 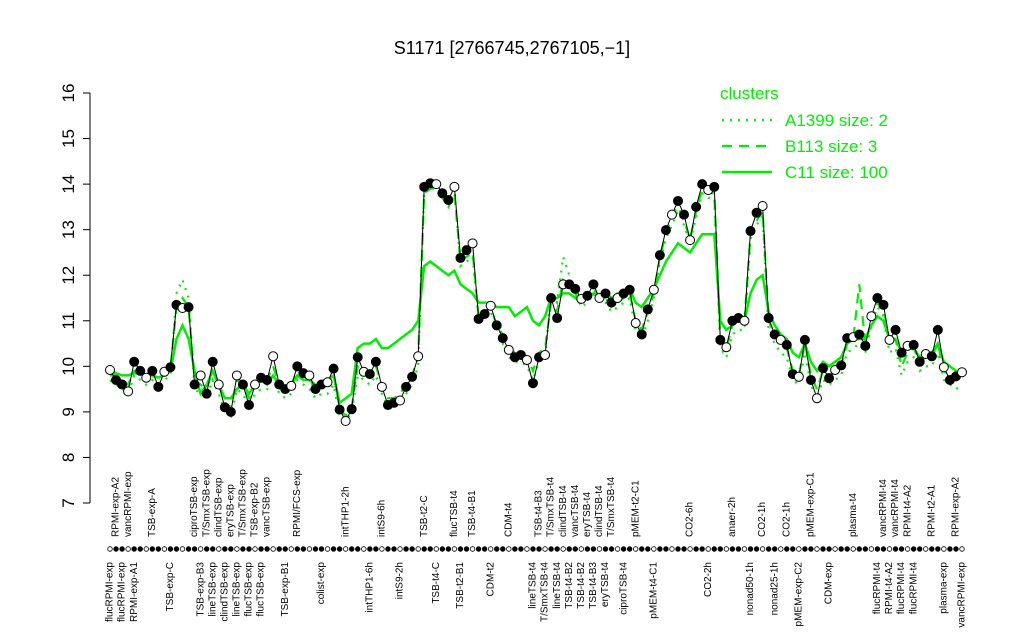 I want to click on x-tick-label: TSB-exp-B3, so click(x=200, y=589).